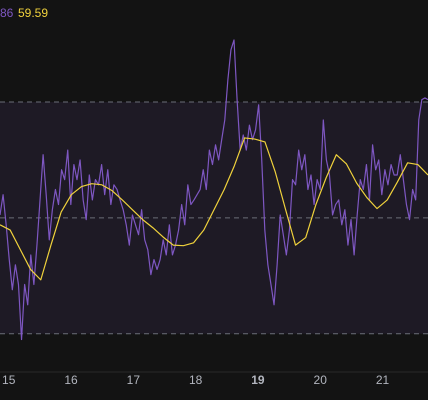 The image size is (428, 400). What do you see at coordinates (258, 380) in the screenshot?
I see `x-tick-label: 19` at bounding box center [258, 380].